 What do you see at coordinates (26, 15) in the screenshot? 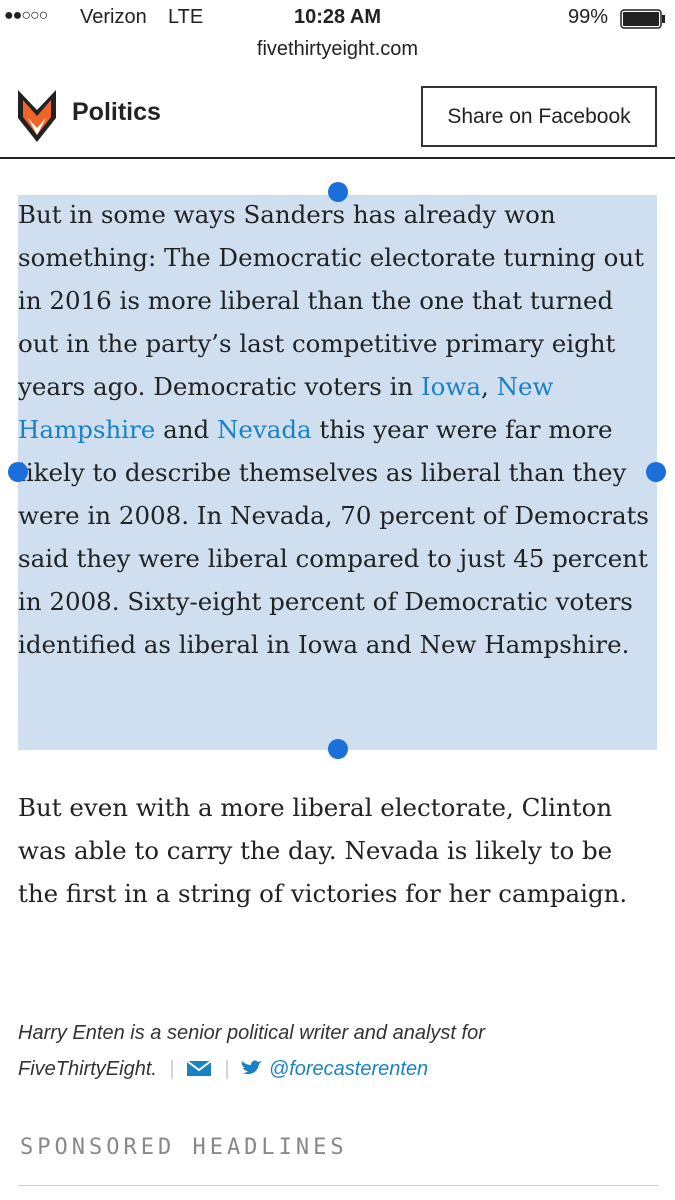
I see `signal: ●●○○○` at bounding box center [26, 15].